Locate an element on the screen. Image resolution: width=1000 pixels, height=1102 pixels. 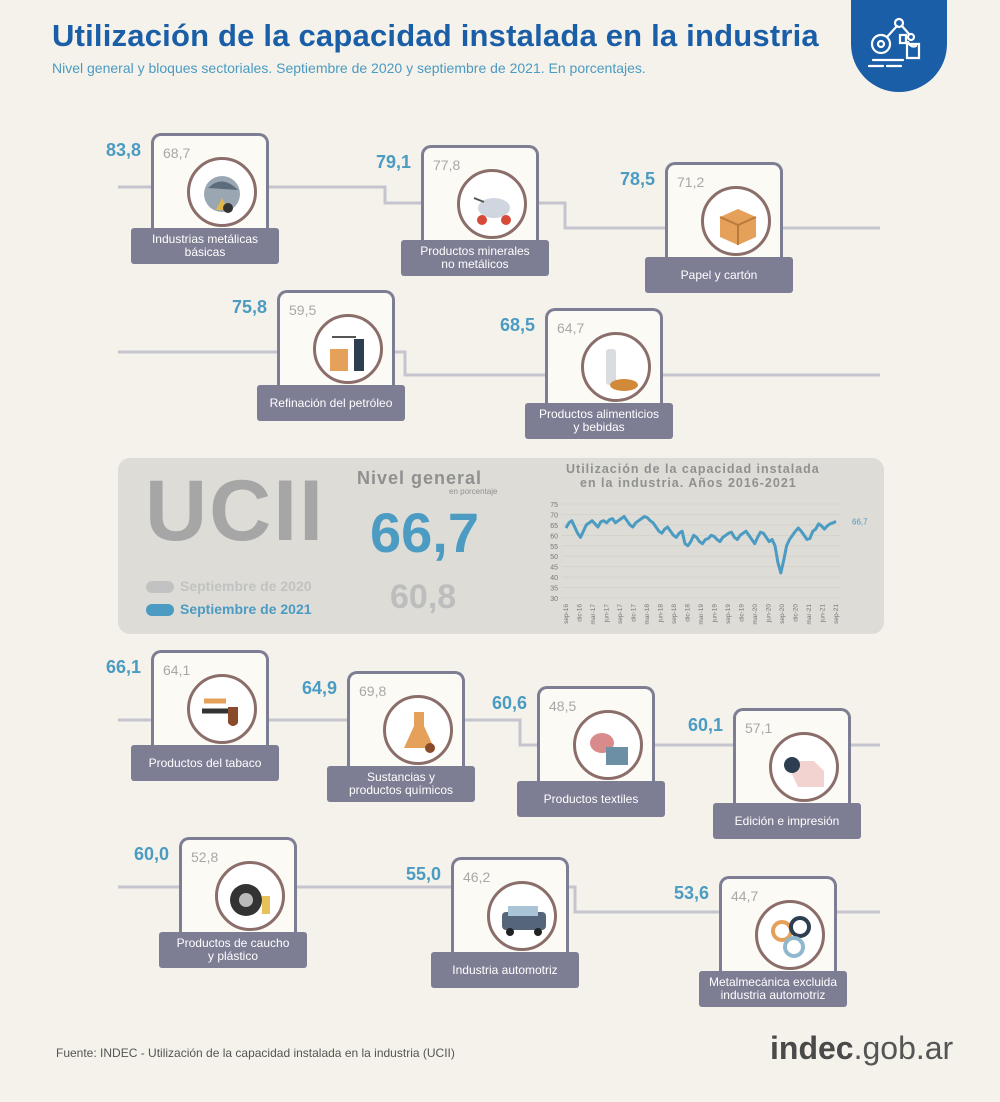
sector-label-line: y plástico is located at coordinates (233, 956).